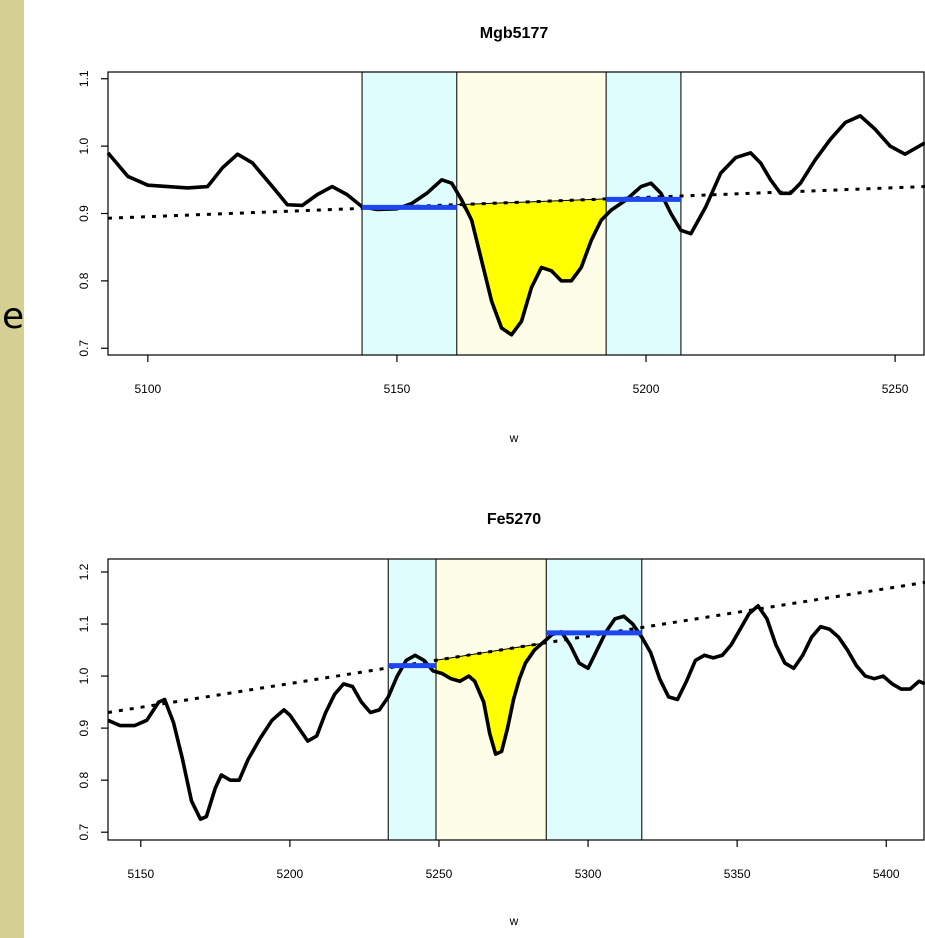 This screenshot has height=938, width=925. What do you see at coordinates (514, 519) in the screenshot?
I see `chart-title: Fe5270` at bounding box center [514, 519].